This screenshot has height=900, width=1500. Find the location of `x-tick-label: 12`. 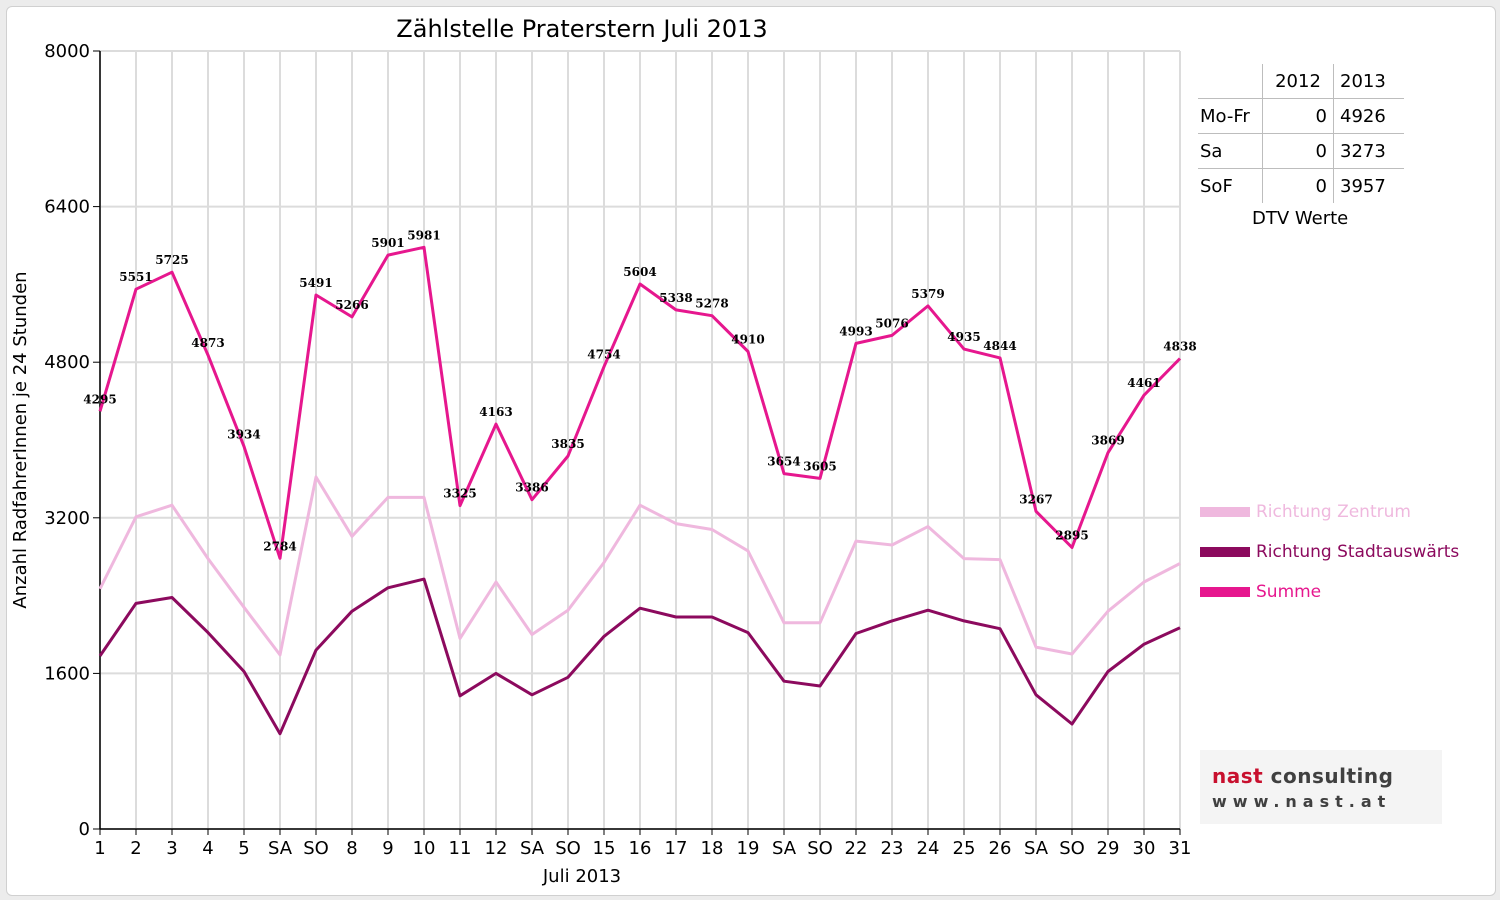

x-tick-label: 12 is located at coordinates (496, 848).